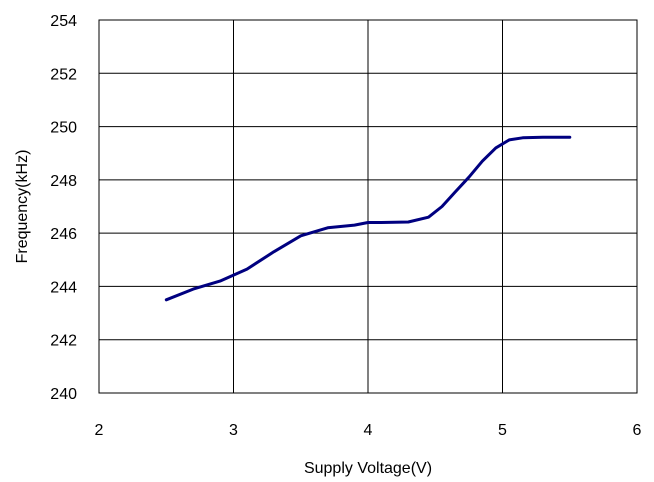 Image resolution: width=654 pixels, height=482 pixels. Describe the element at coordinates (99, 430) in the screenshot. I see `x-tick-label: 2` at that location.